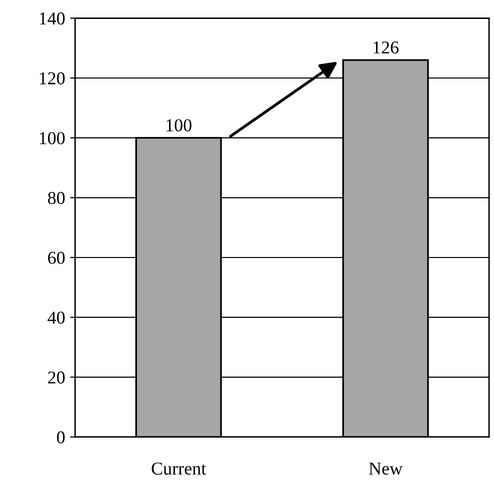  I want to click on y-tick-label: 140, so click(52, 18).